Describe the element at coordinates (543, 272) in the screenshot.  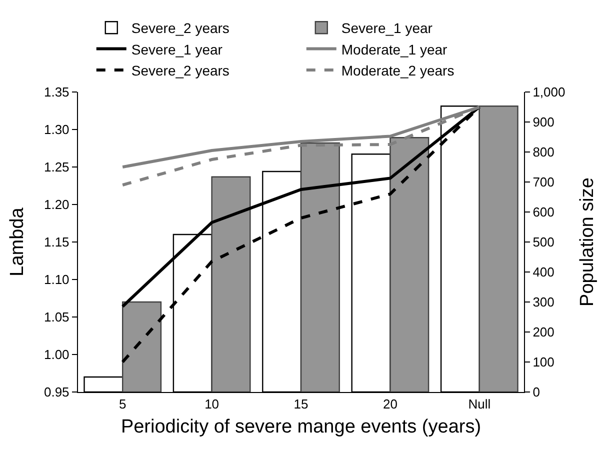
I see `y2-tick-label: 400` at that location.